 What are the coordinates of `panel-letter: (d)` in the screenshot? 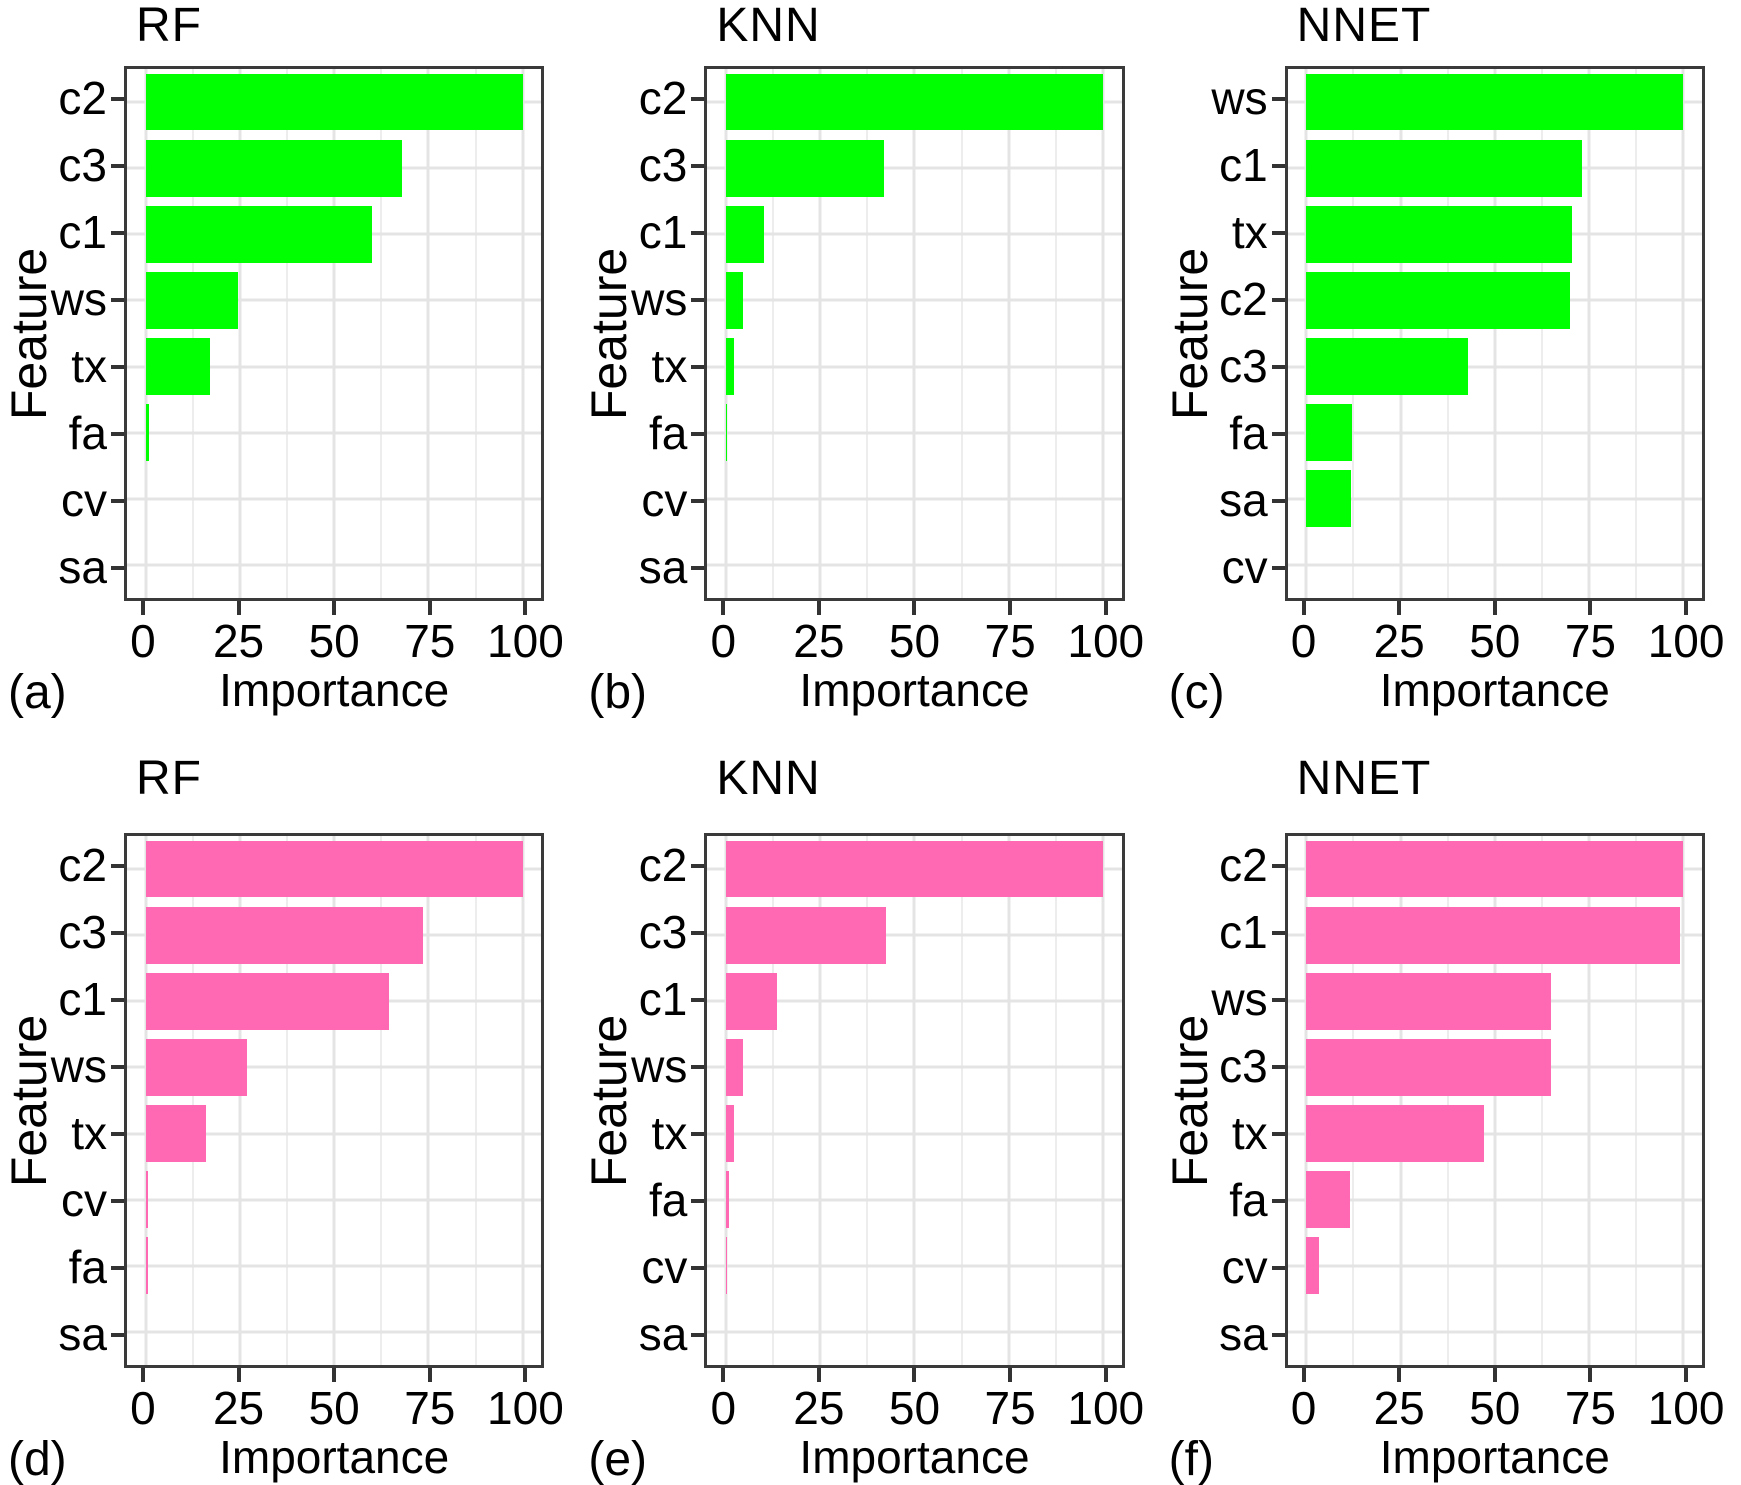 It's located at (37, 1459).